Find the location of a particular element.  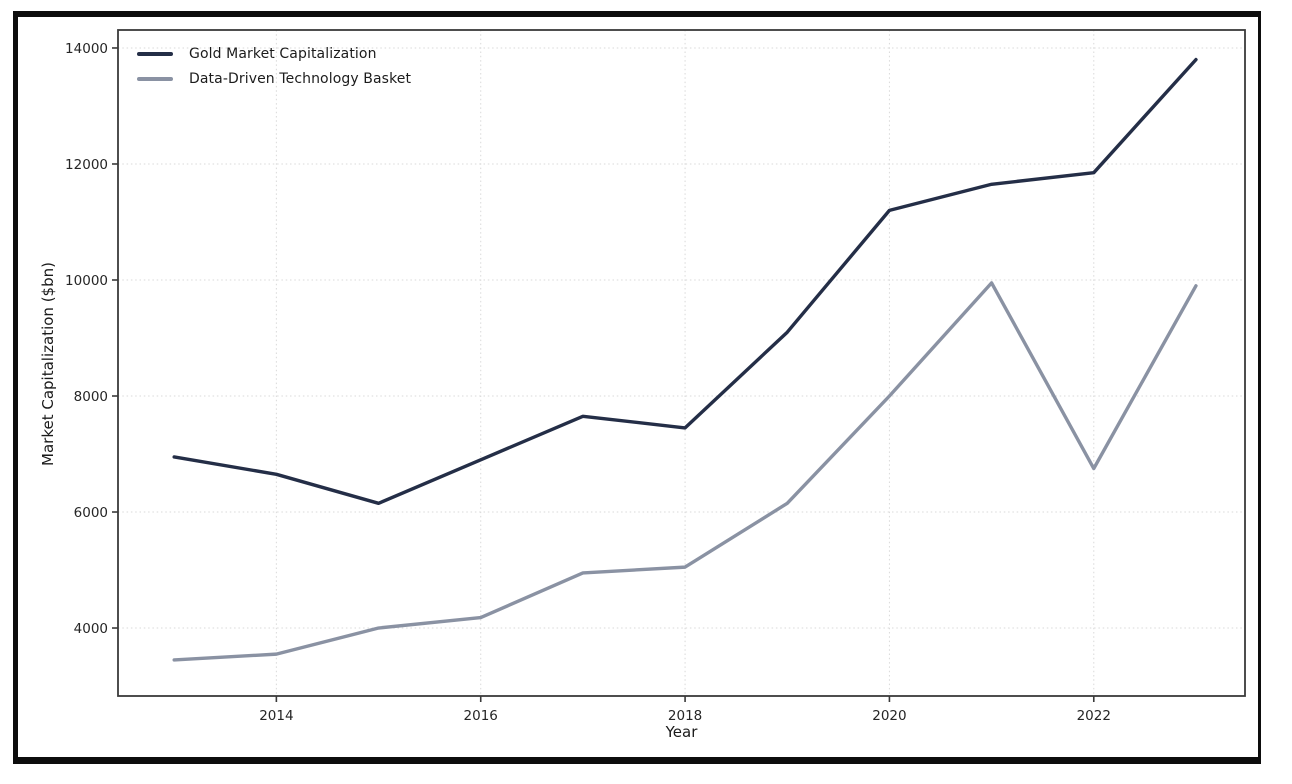

y-axis-title: Market Capitalization ($bn) is located at coordinates (48, 364).